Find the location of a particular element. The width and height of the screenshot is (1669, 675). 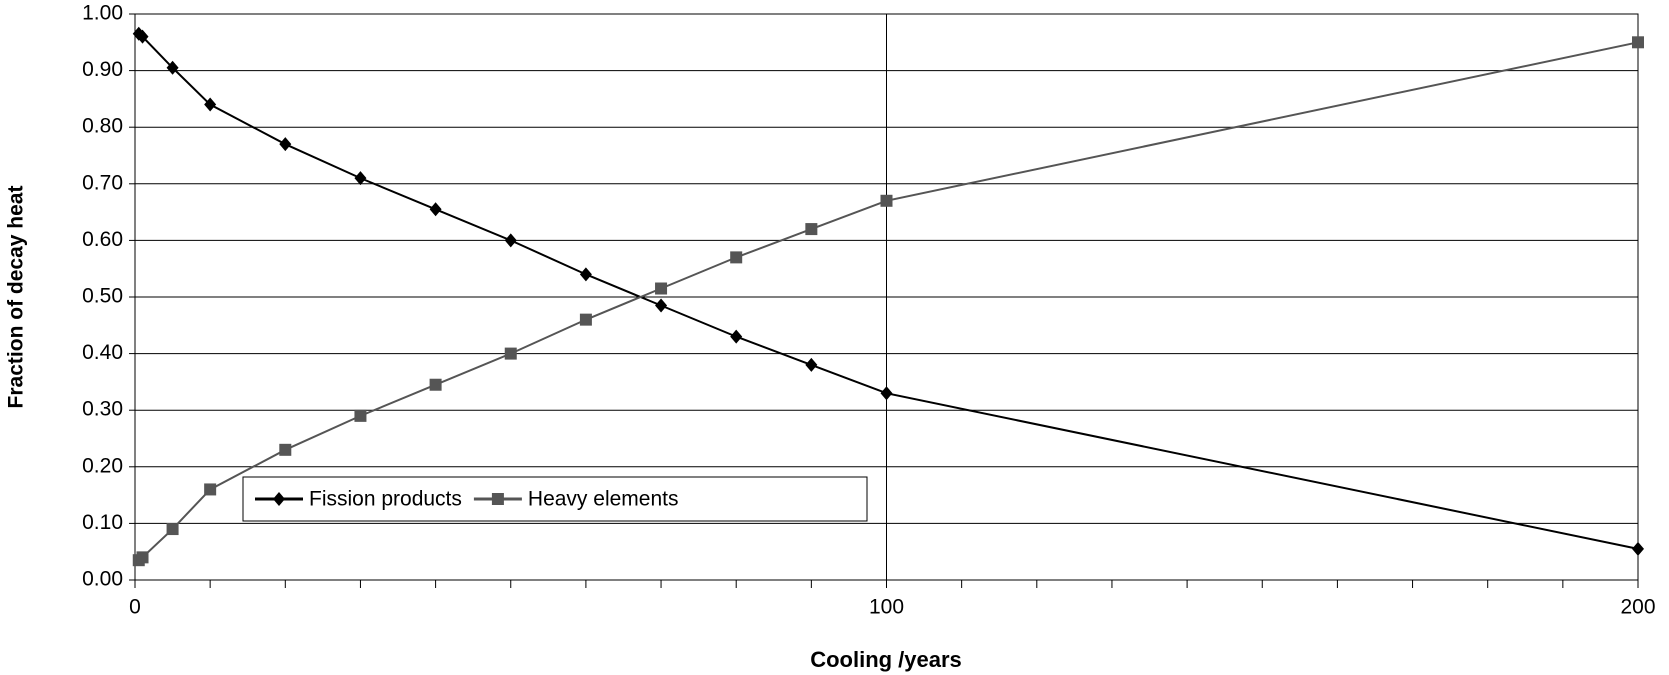

y-tick-label: 0.50 is located at coordinates (102, 296).